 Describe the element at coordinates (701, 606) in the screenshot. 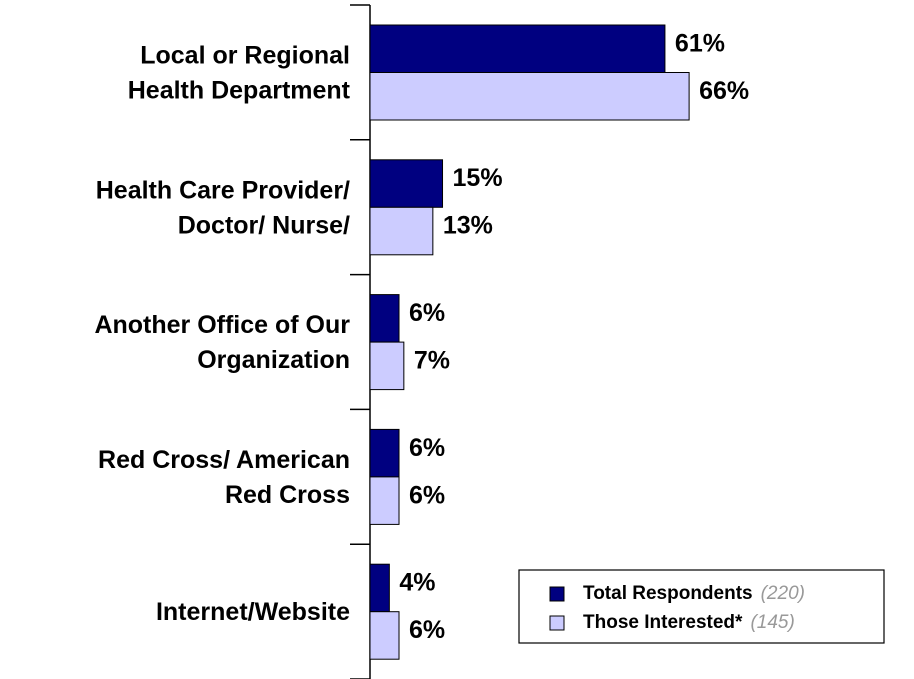

I see `legend-box` at that location.